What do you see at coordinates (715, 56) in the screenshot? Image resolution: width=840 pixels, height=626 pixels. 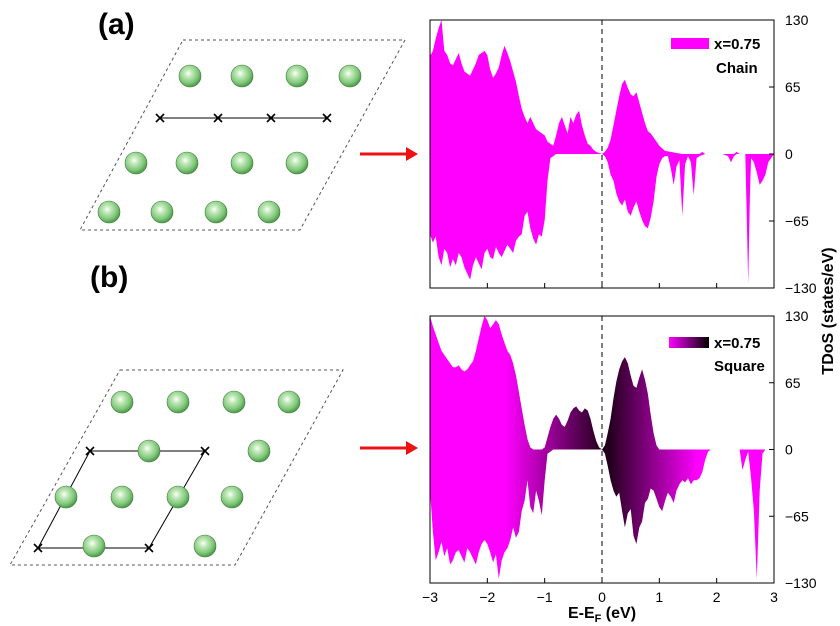 I see `legend-chain: x=0.75 Chain` at bounding box center [715, 56].